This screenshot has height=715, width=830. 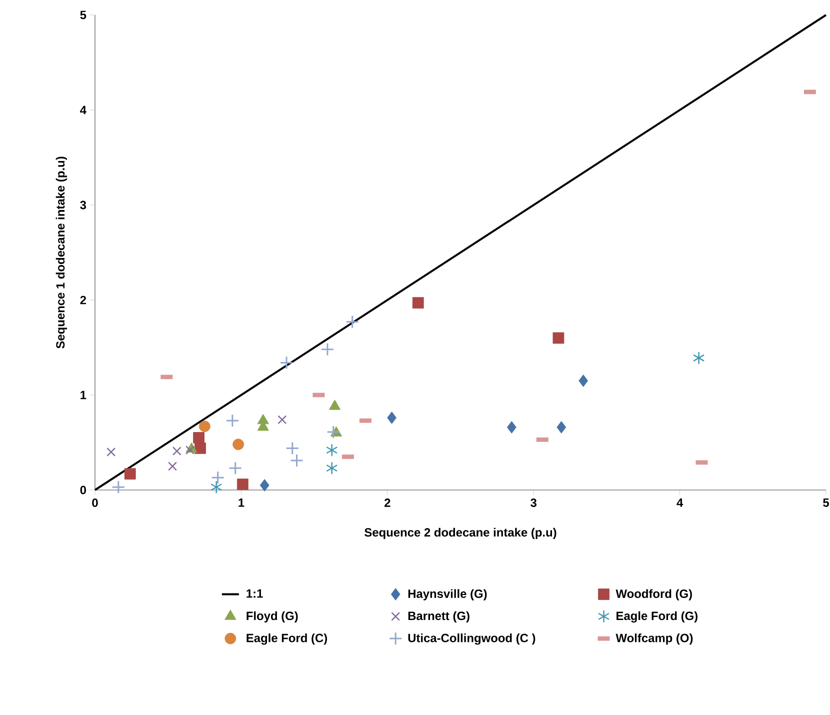 I want to click on legend-label: Eagle Ford (G), so click(x=657, y=617).